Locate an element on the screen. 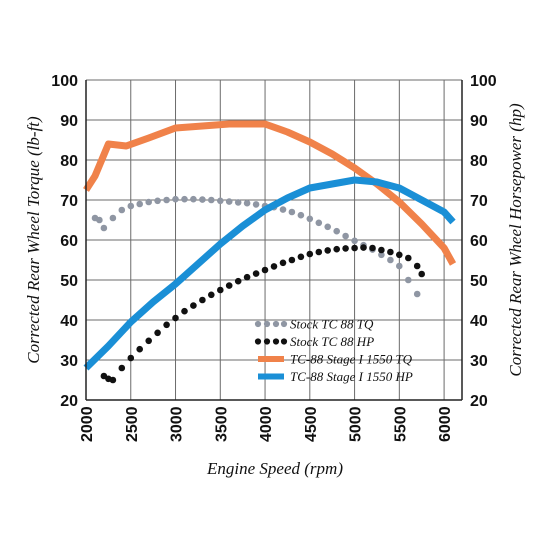 This screenshot has width=550, height=555. y-tick-label-left: 100 is located at coordinates (64, 81).